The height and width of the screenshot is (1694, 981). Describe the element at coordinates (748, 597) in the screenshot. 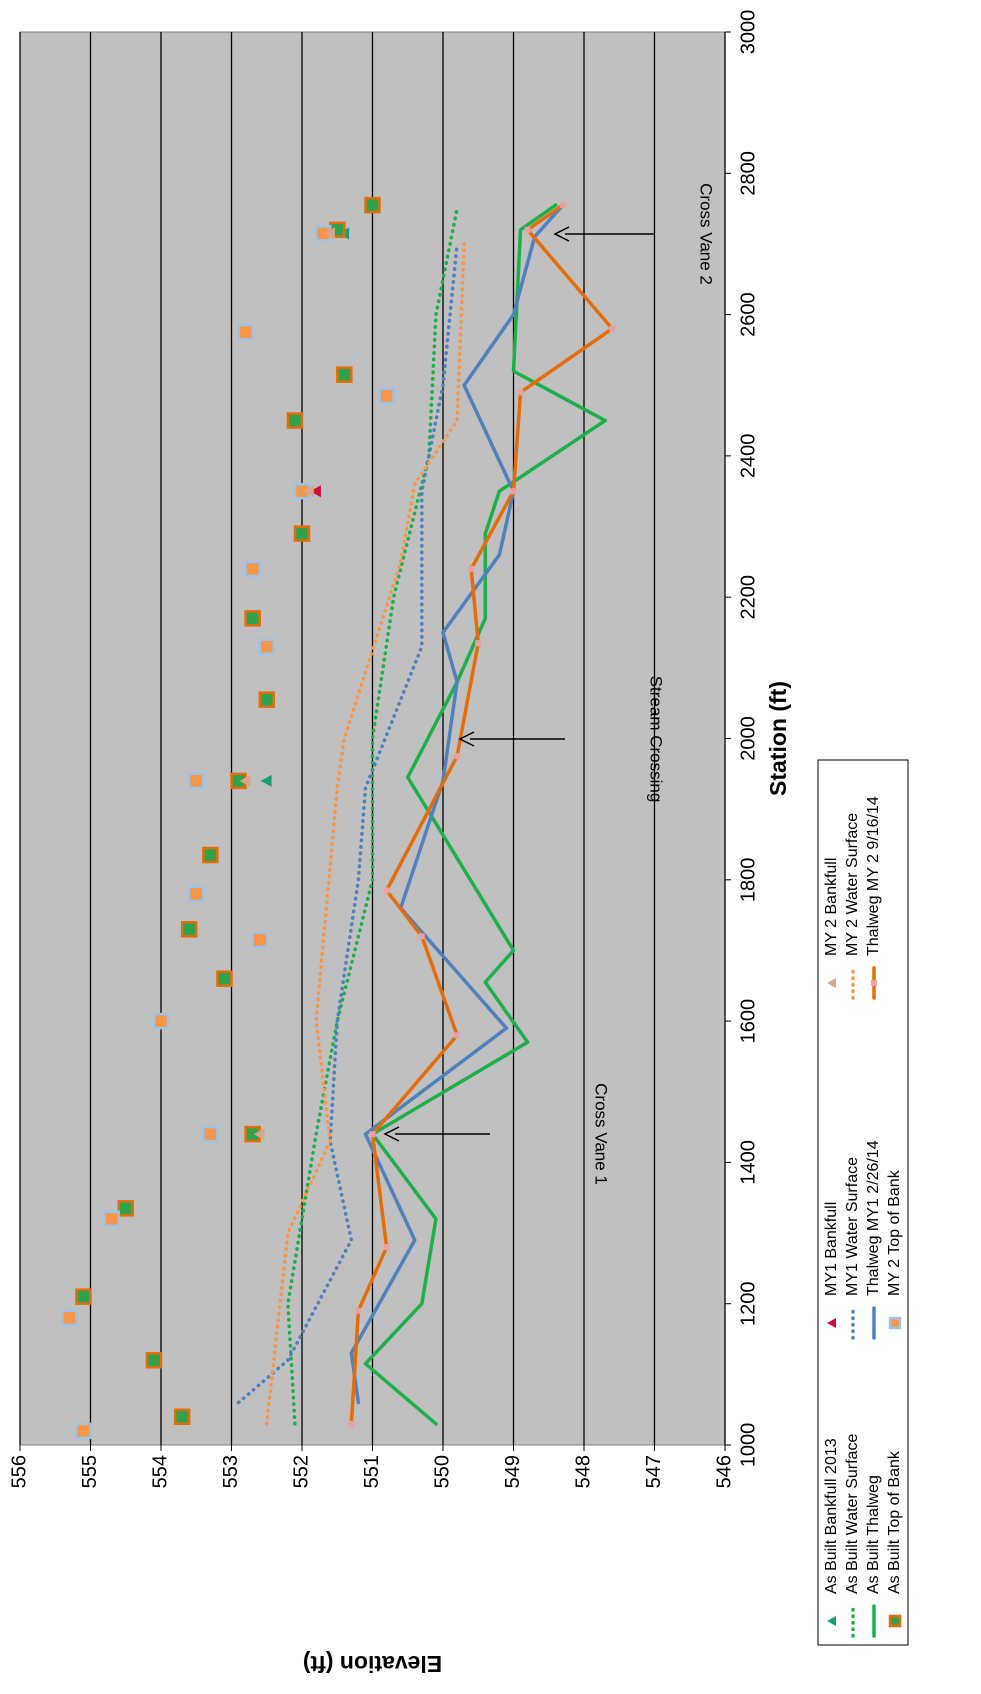

I see `x-tick-label: 2200` at that location.